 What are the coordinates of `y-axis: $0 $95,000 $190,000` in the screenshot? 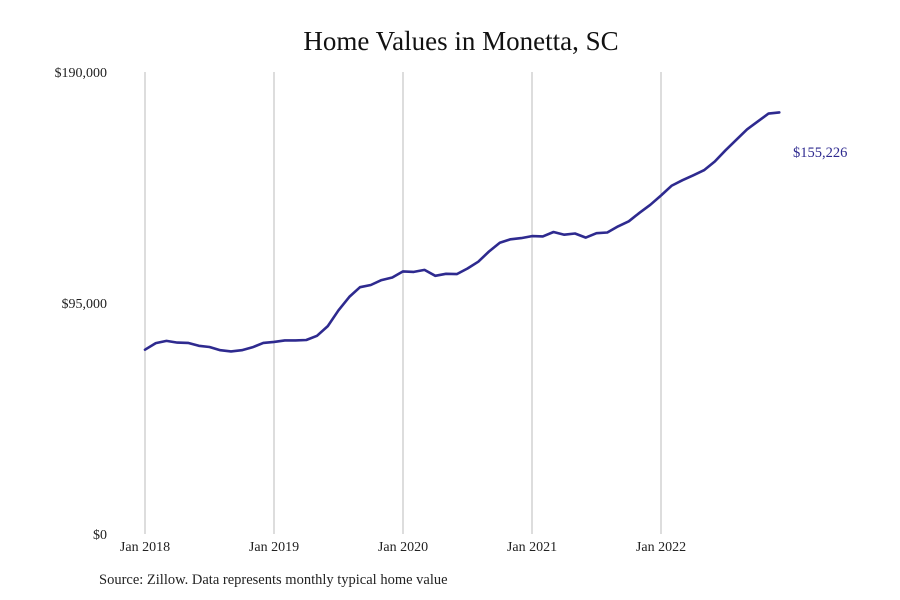 It's located at (81, 304).